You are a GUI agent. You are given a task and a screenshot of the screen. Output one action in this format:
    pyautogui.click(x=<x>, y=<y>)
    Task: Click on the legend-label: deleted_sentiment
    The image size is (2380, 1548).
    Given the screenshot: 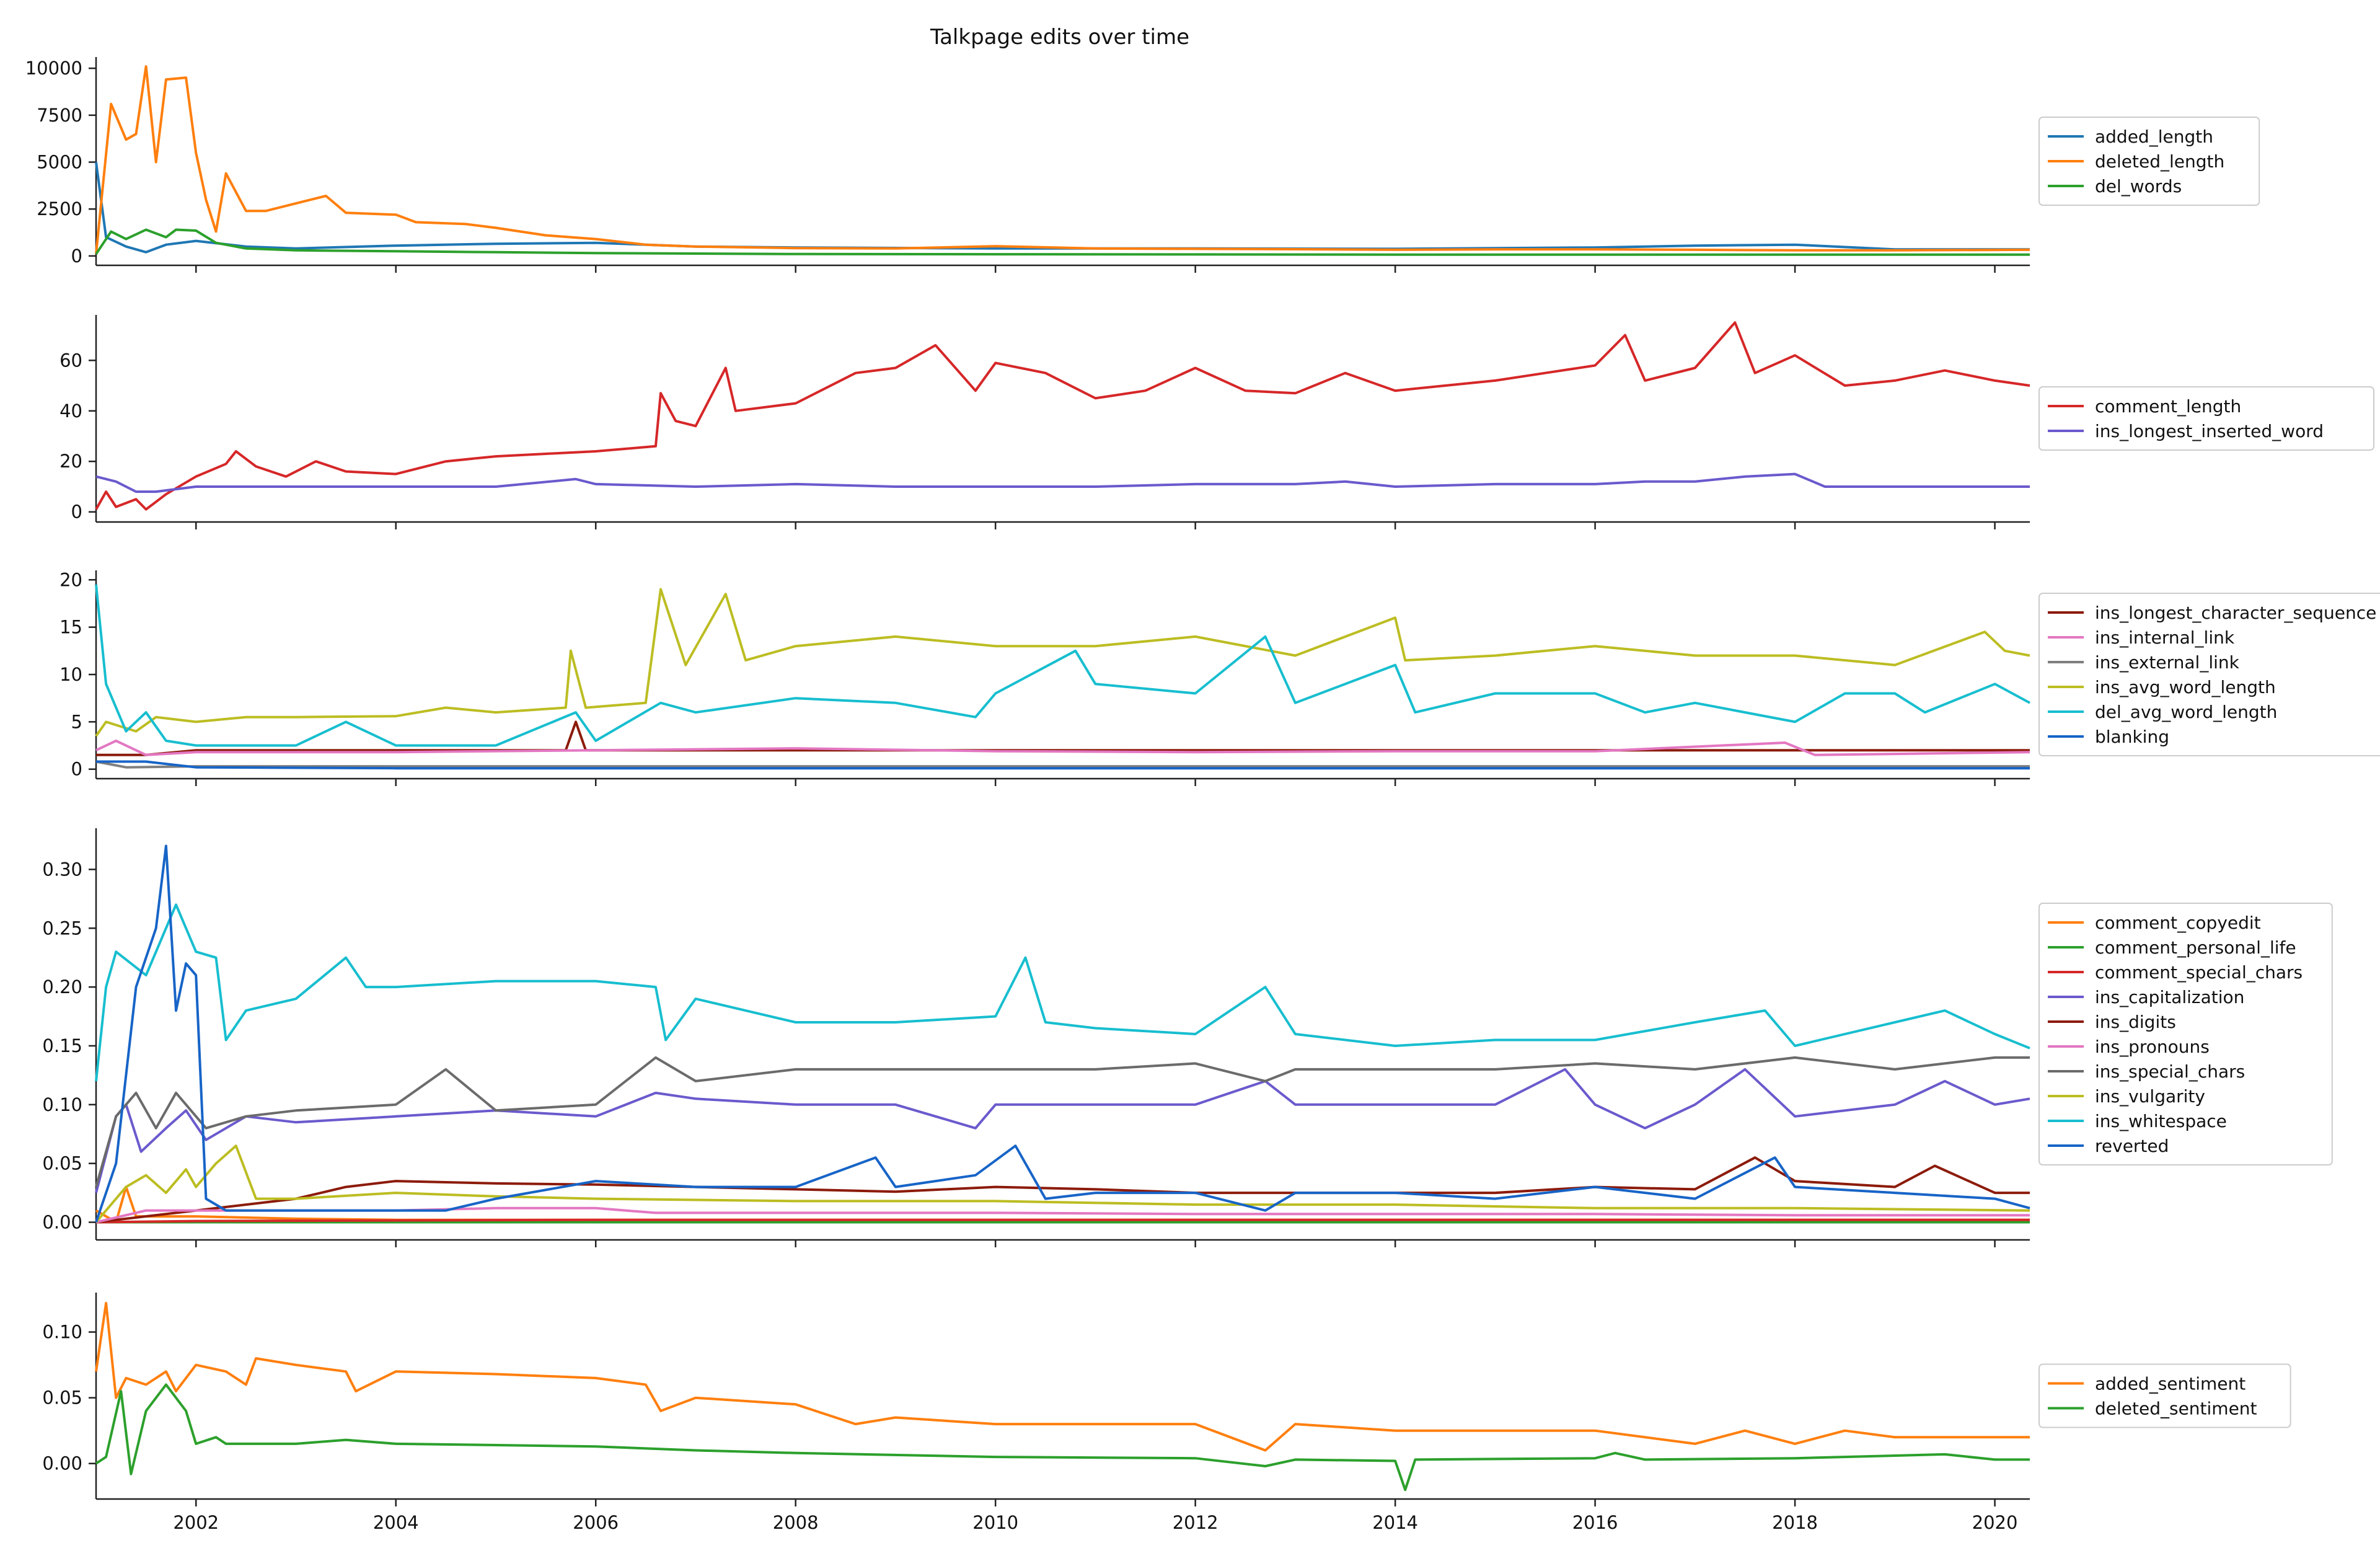 What is the action you would take?
    pyautogui.click(x=2176, y=1409)
    